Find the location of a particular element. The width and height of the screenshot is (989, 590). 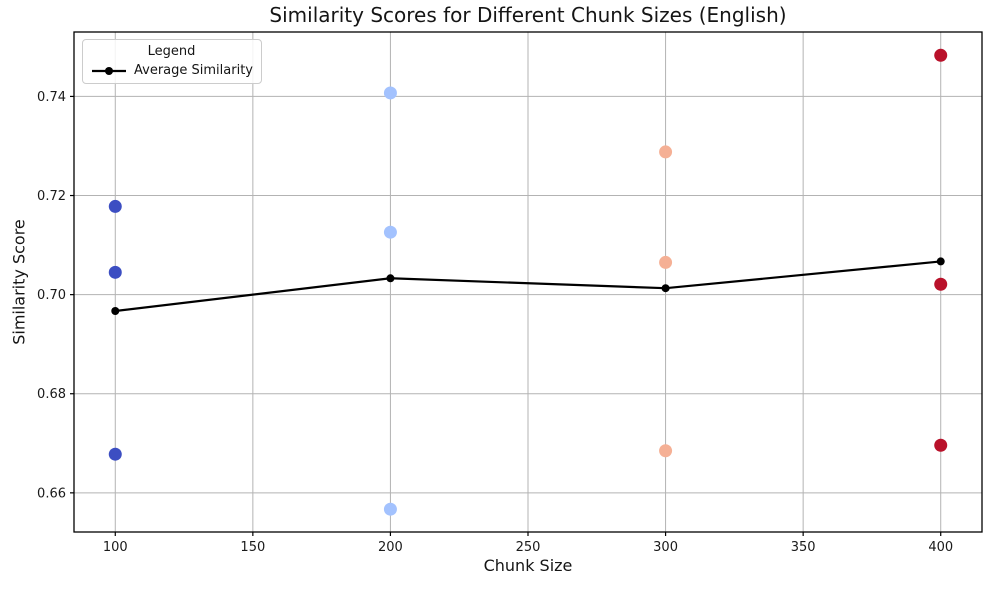

x-axis-label: Chunk Size is located at coordinates (528, 565).